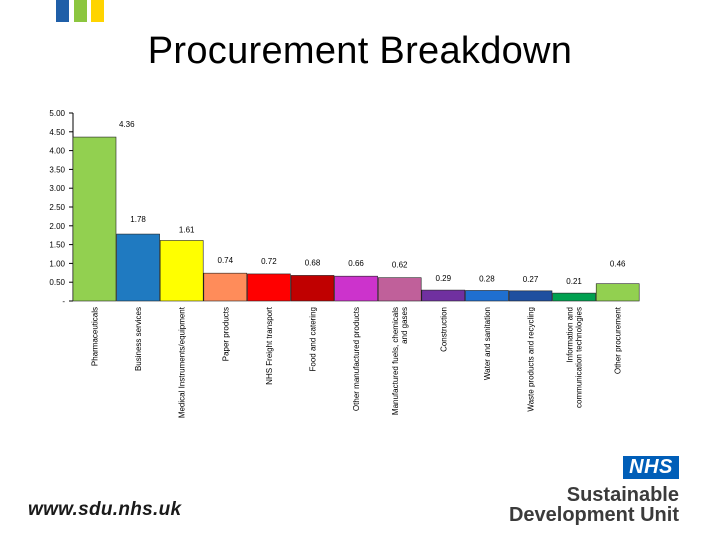 The height and width of the screenshot is (540, 720). Describe the element at coordinates (622, 495) in the screenshot. I see `logo-line-1: Sustainable` at that location.